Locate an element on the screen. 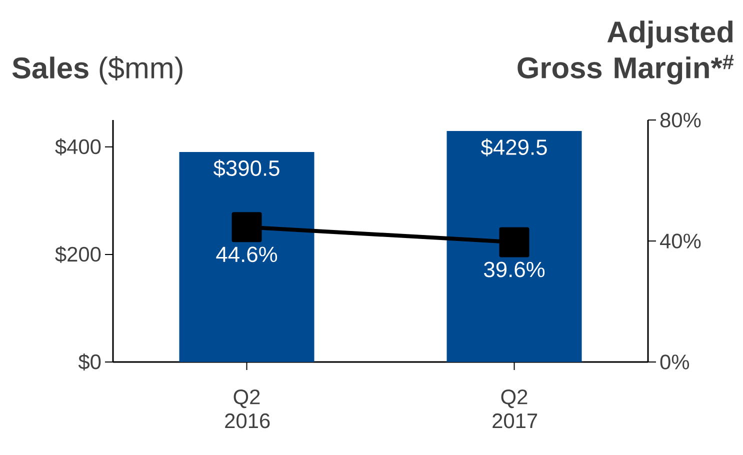 The image size is (743, 455). y-tick-label: $0 is located at coordinates (89, 362).